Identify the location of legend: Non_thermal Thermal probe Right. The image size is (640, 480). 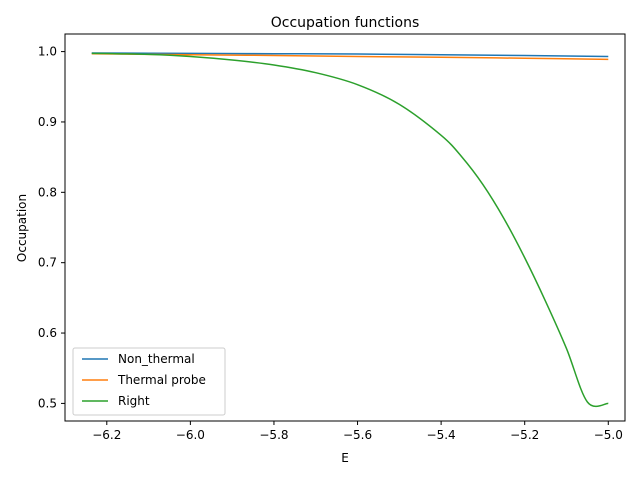
(149, 381).